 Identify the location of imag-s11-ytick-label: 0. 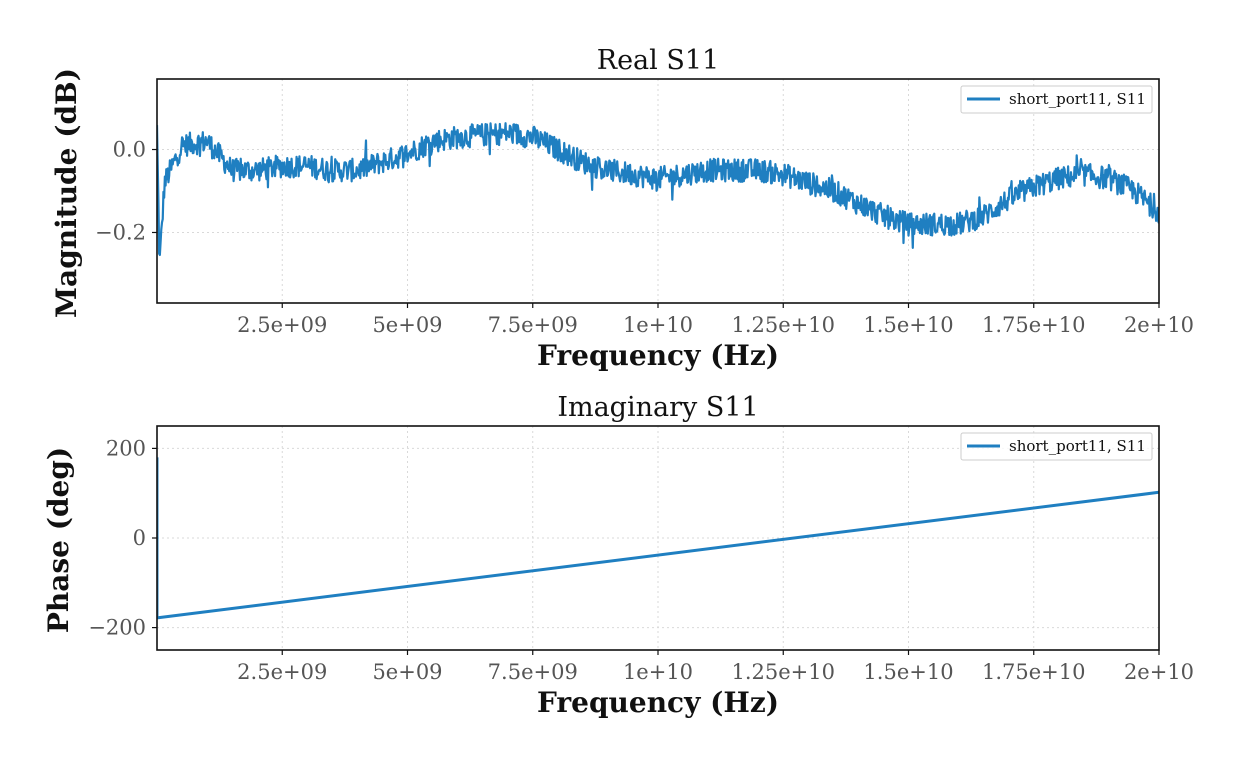
(139, 538).